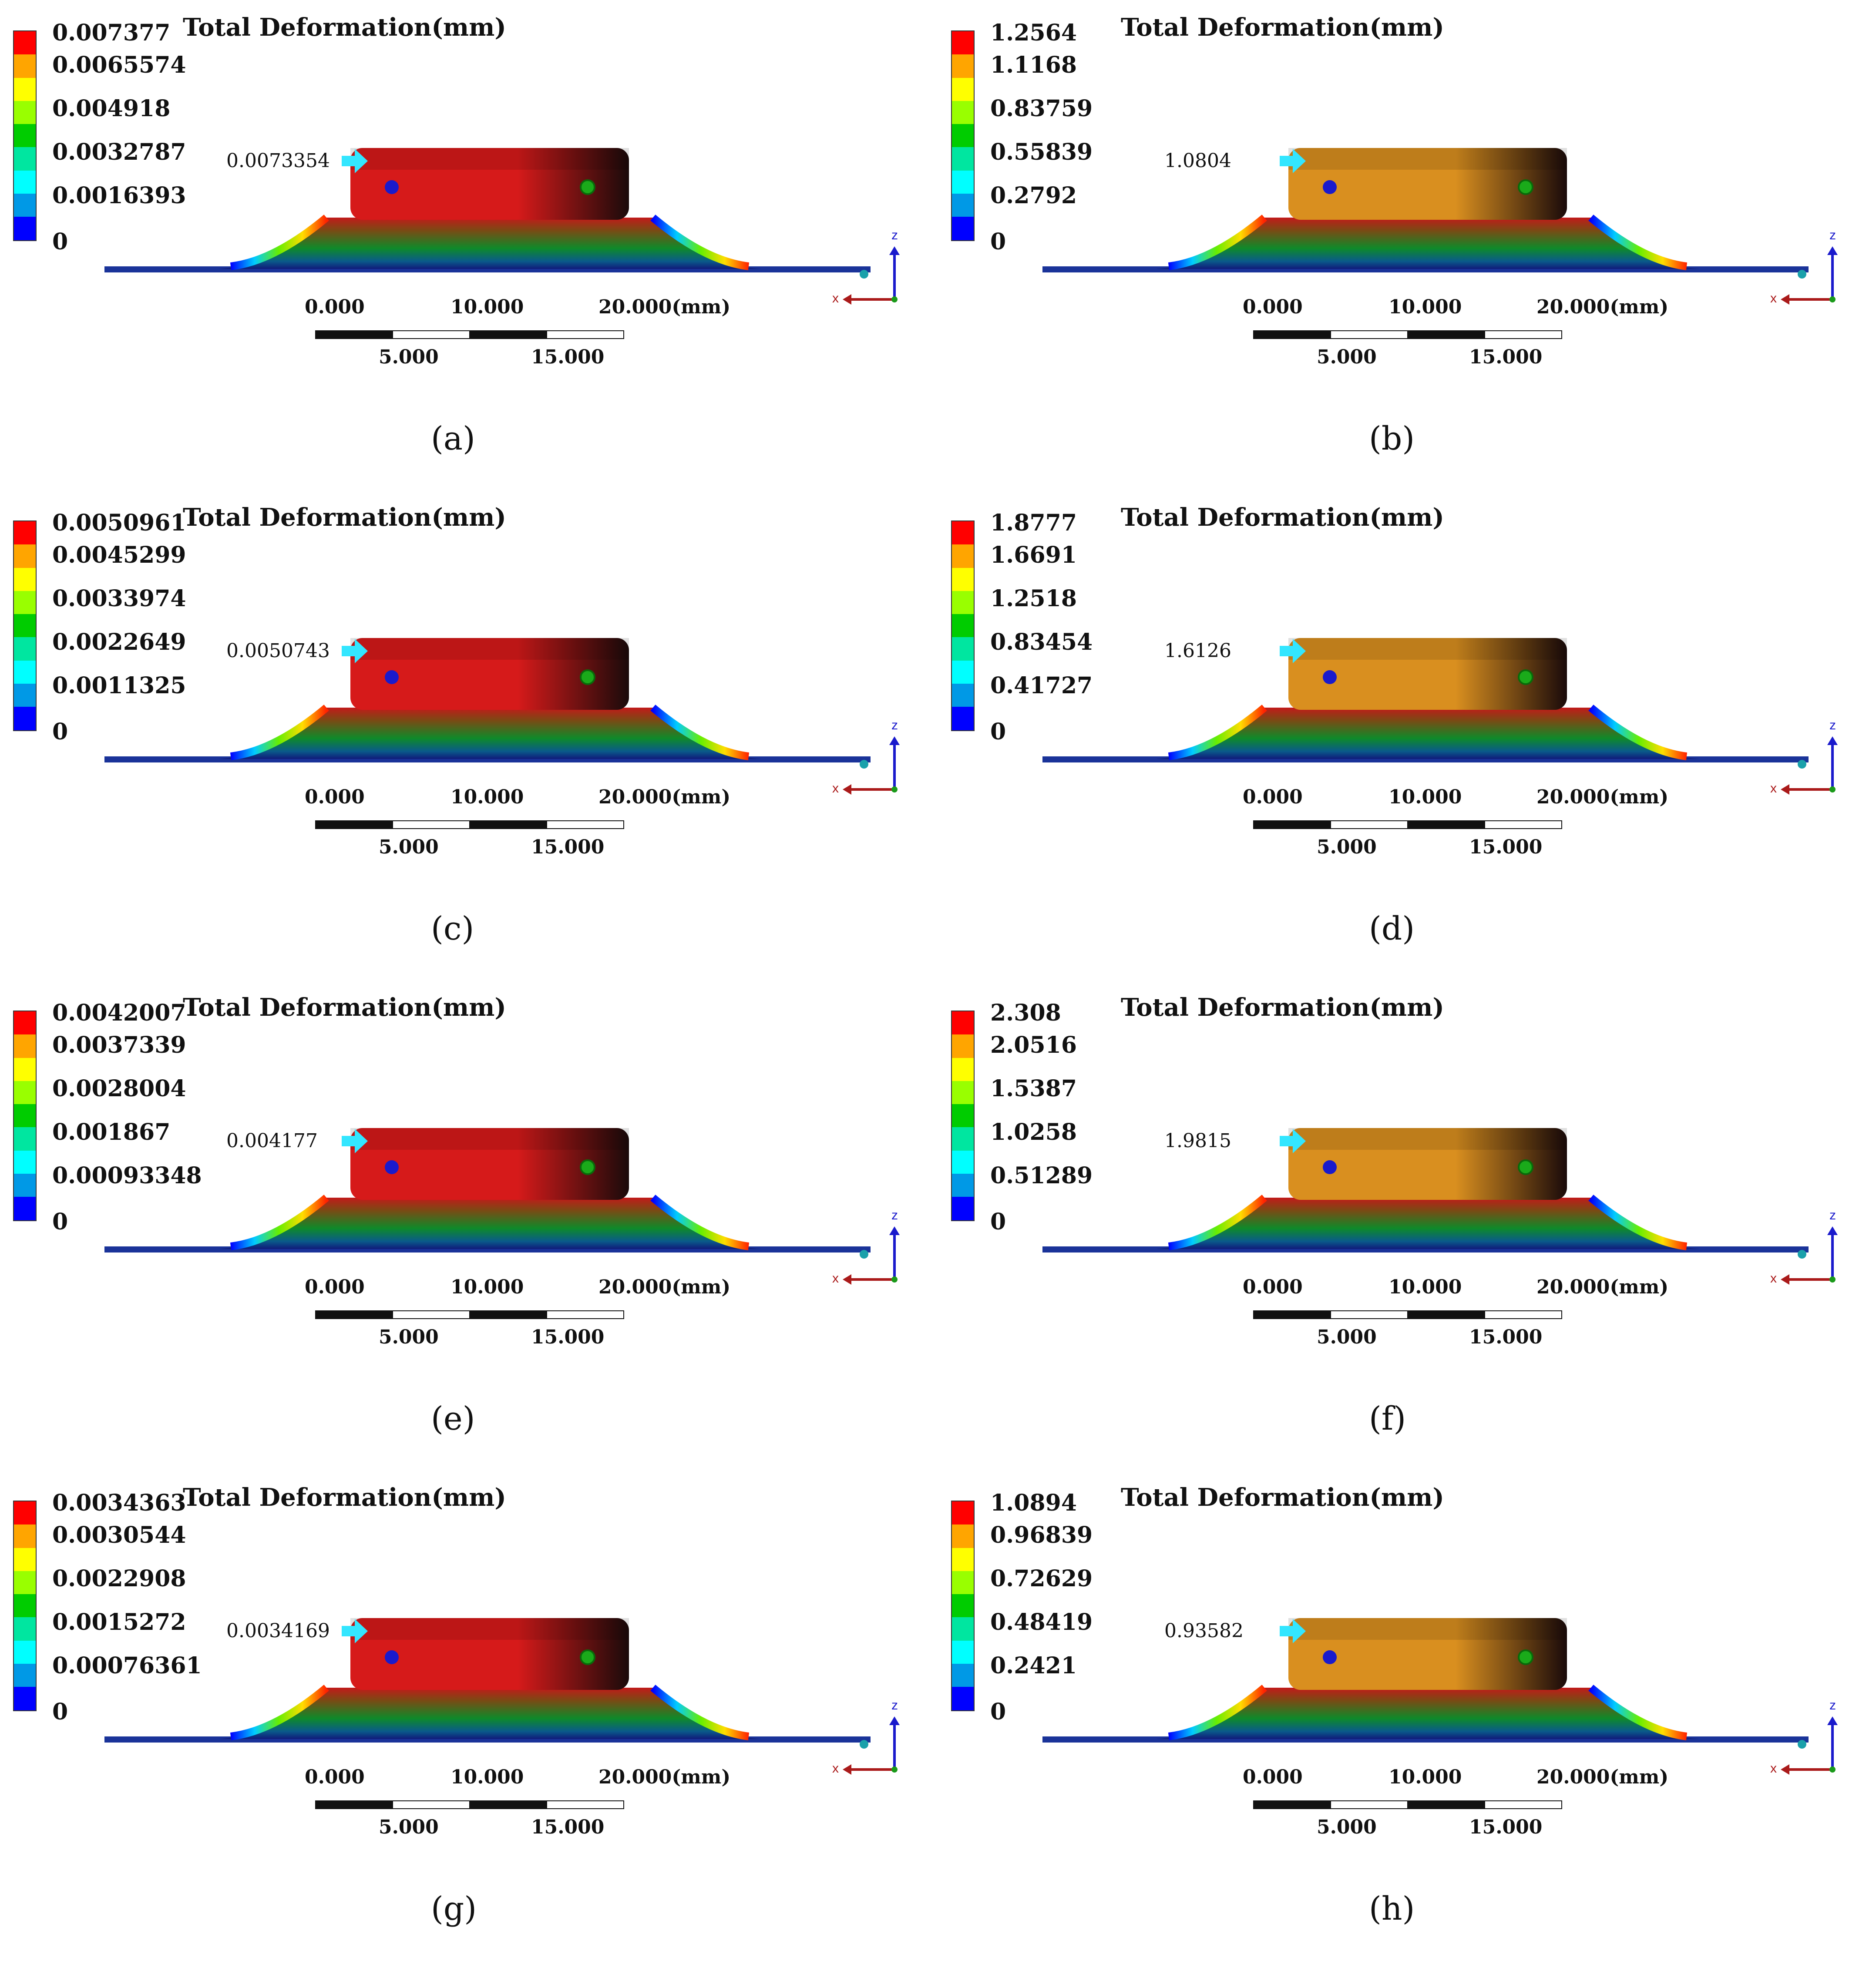  I want to click on legend-value-2: 0.0037339, so click(119, 1045).